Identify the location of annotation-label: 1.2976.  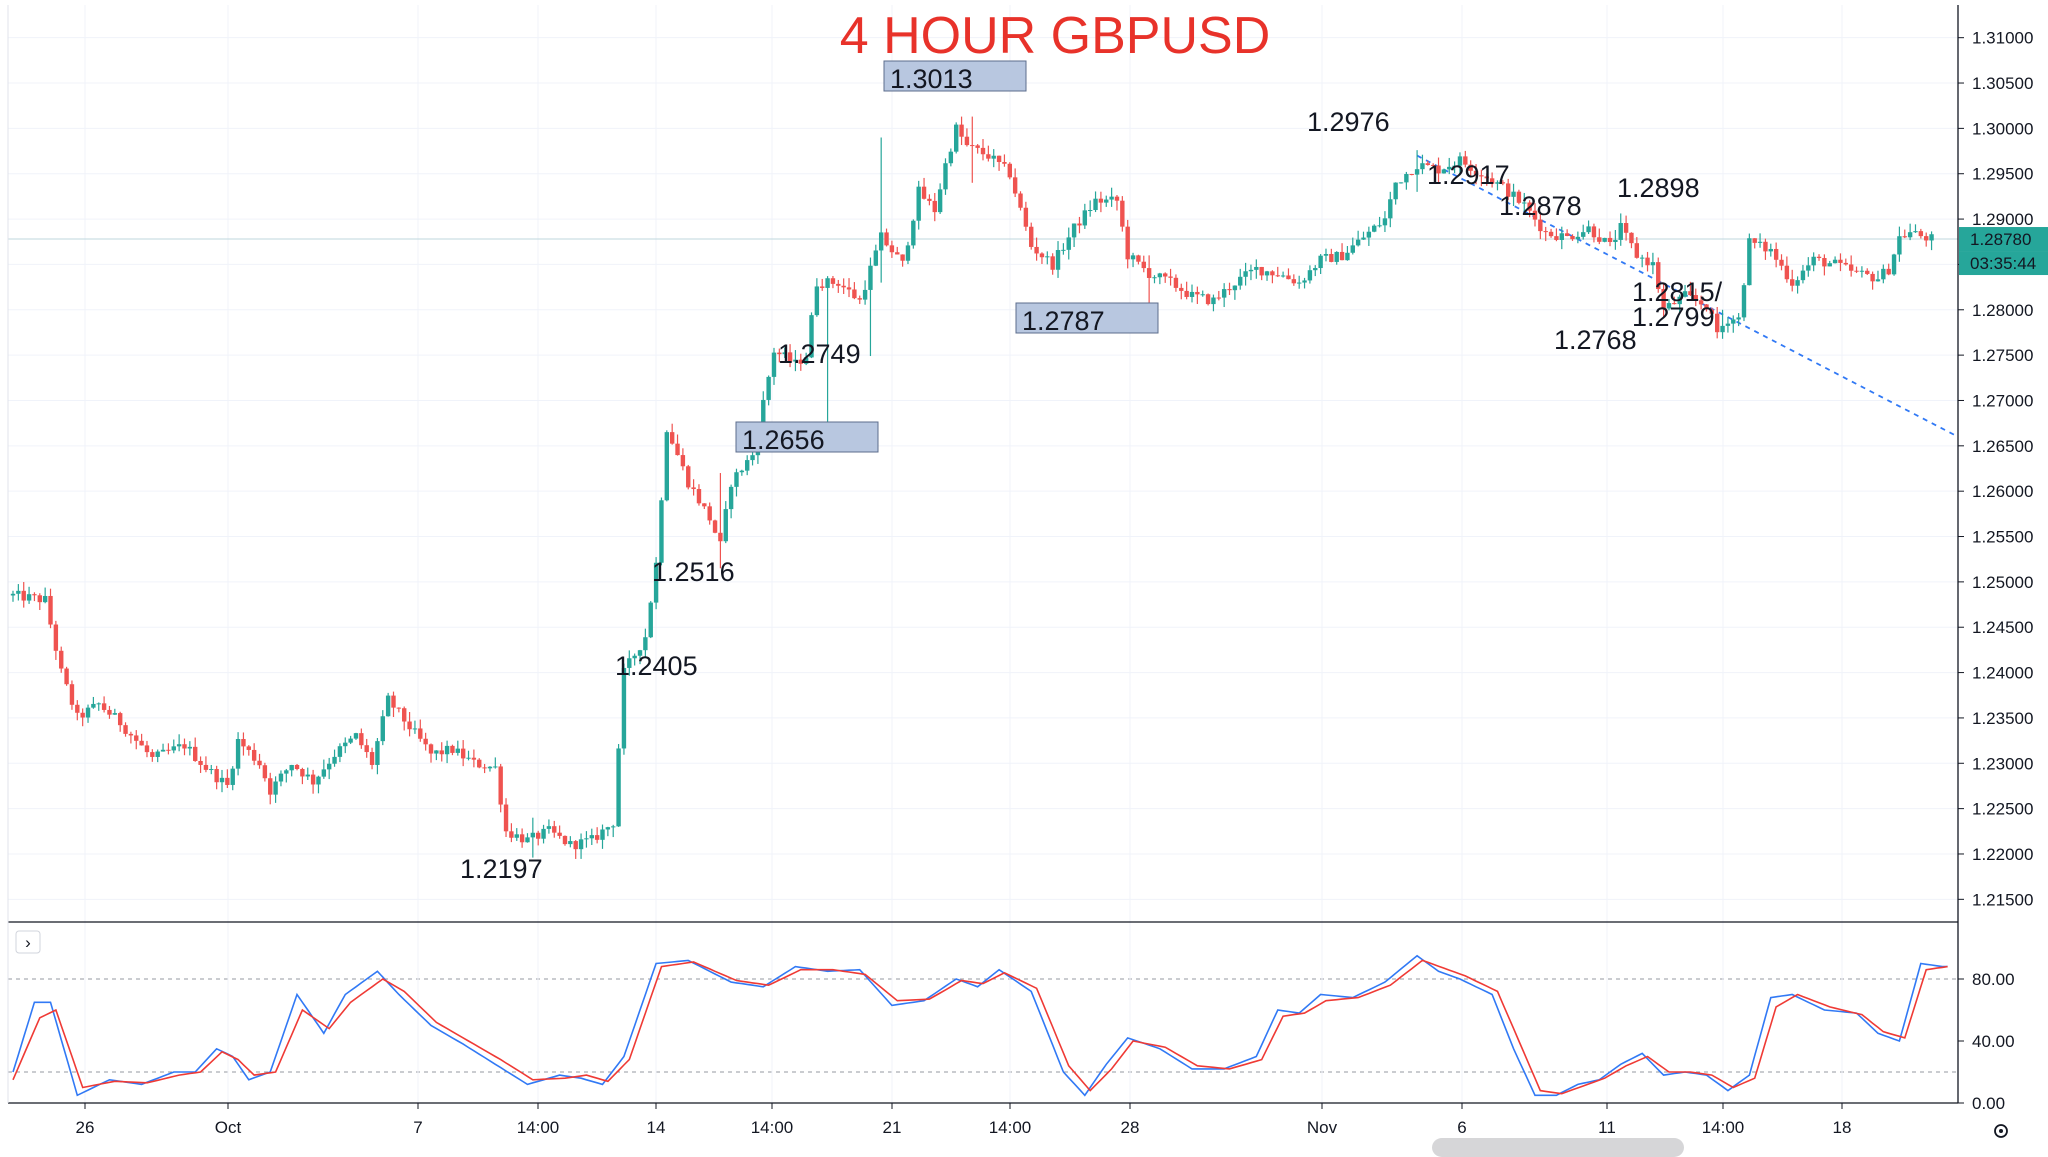
(1348, 122).